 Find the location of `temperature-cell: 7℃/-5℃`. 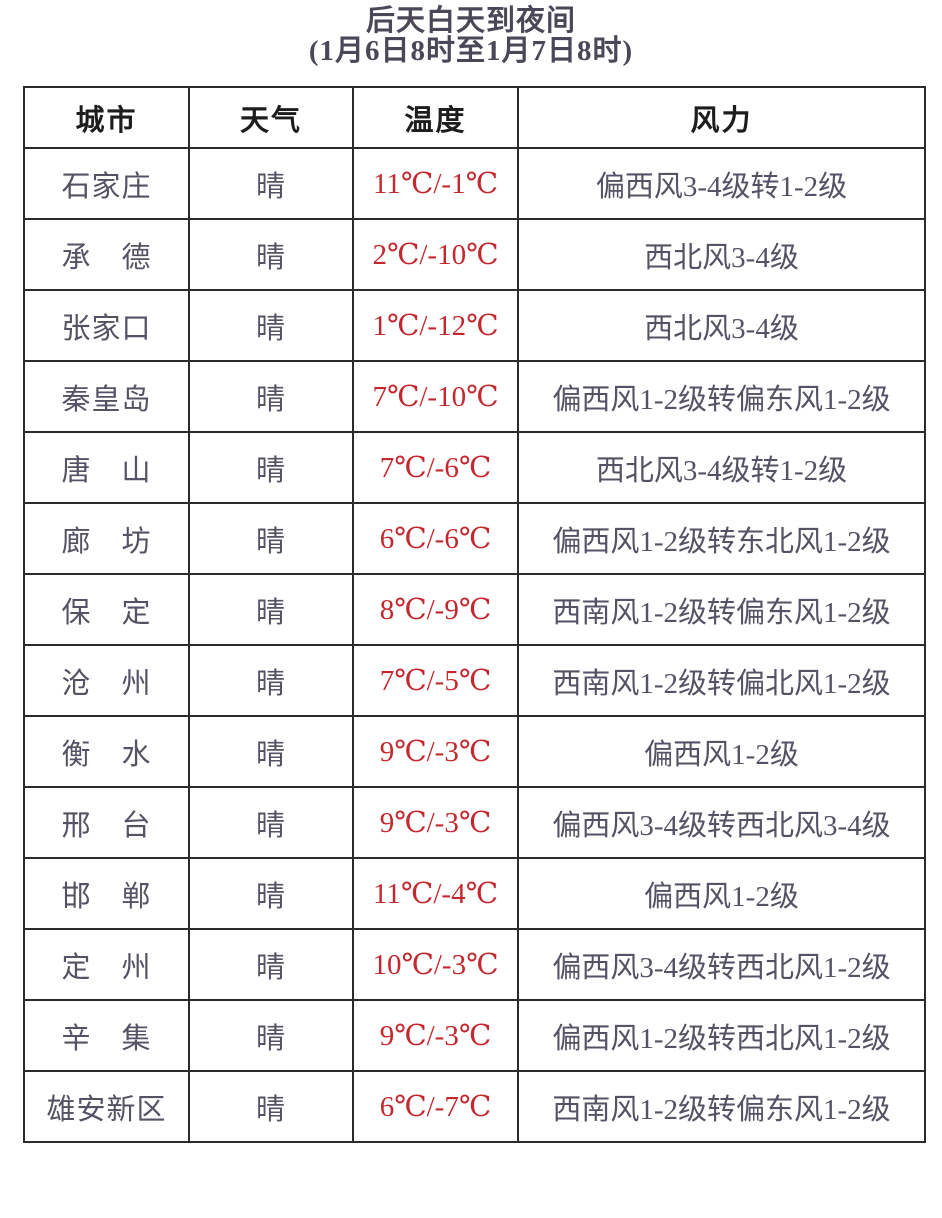

temperature-cell: 7℃/-5℃ is located at coordinates (435, 680).